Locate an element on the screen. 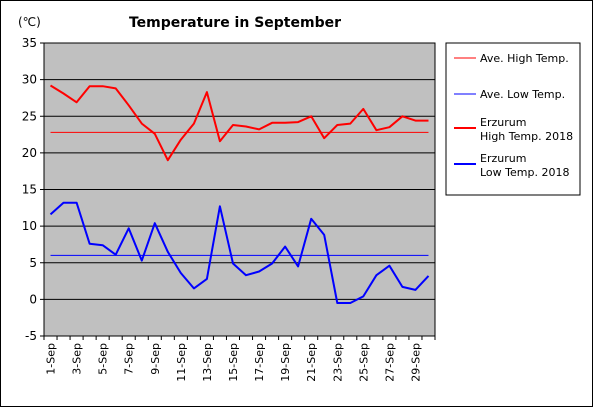 This screenshot has height=407, width=593. x-tick-label: 29-Sep is located at coordinates (415, 362).